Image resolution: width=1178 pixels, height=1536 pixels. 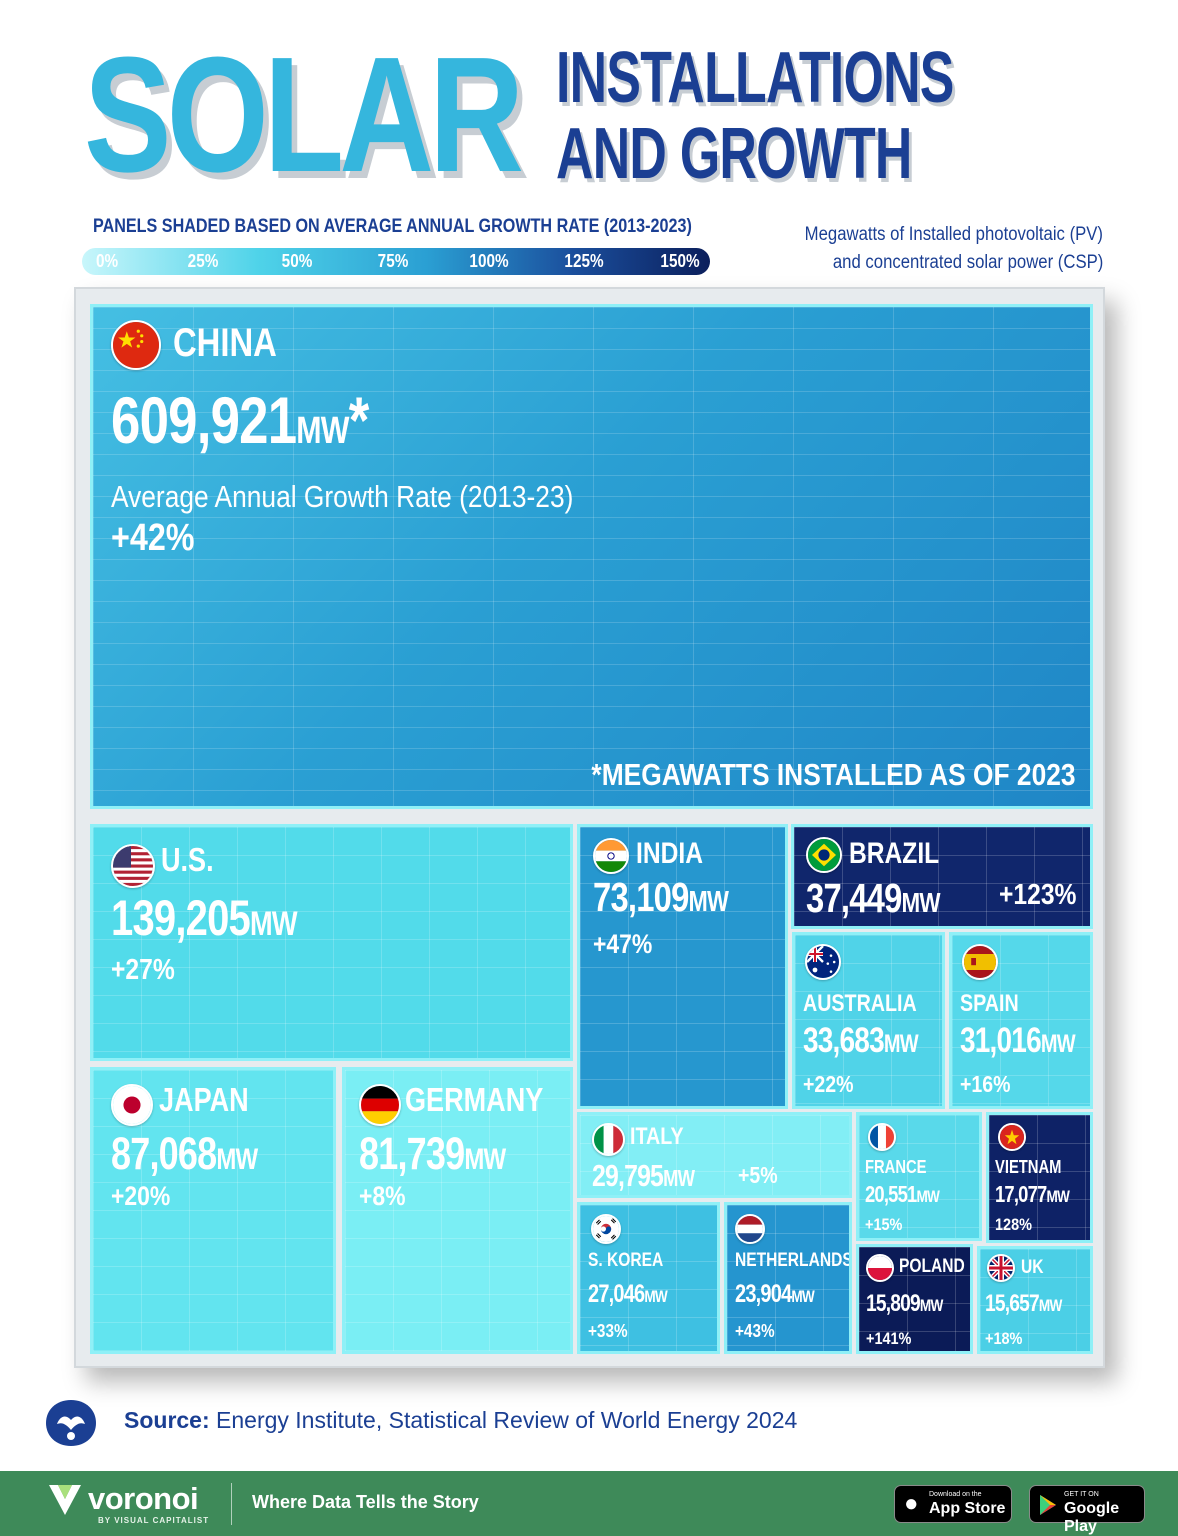 I want to click on country-name: INDIA, so click(x=669, y=853).